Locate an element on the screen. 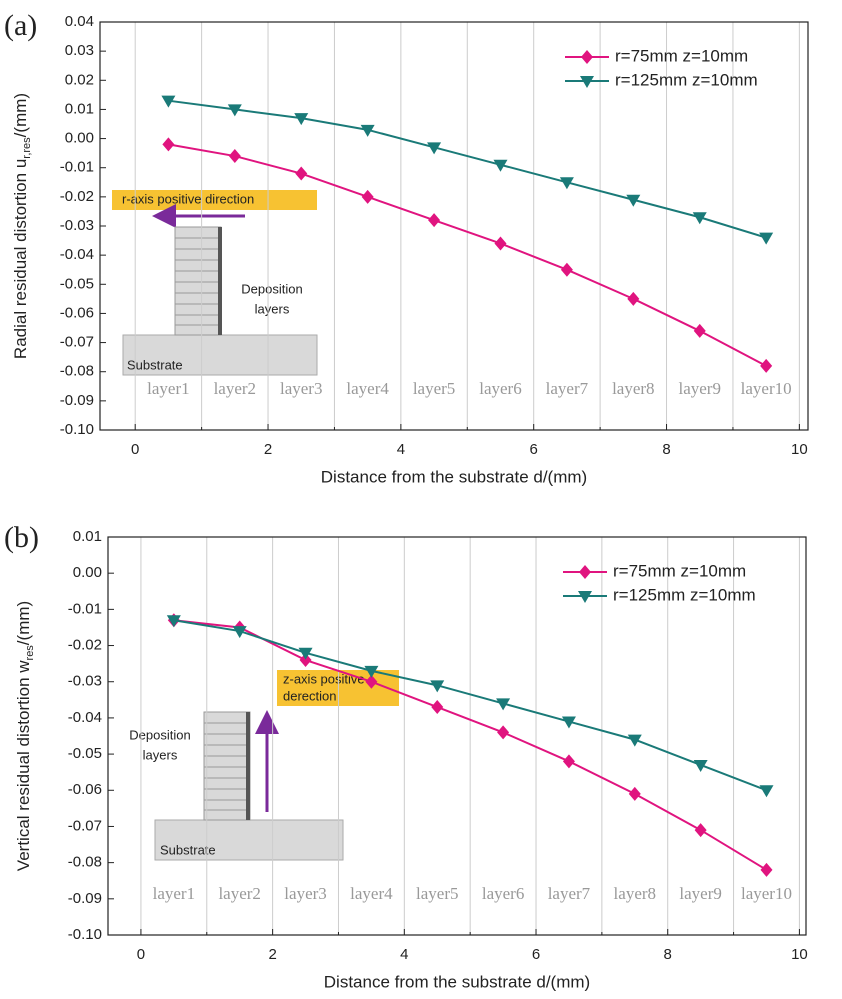 This screenshot has width=842, height=999. panel-label: (b) is located at coordinates (21, 537).